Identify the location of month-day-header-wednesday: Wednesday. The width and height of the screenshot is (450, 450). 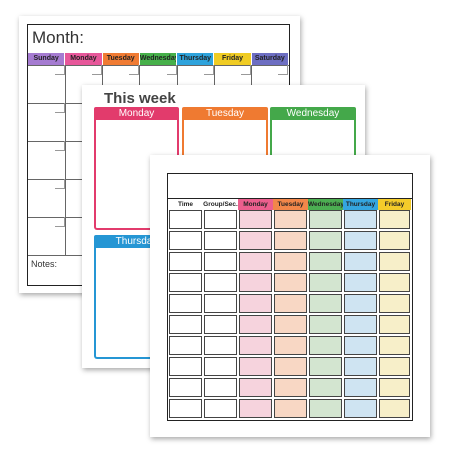
(158, 59).